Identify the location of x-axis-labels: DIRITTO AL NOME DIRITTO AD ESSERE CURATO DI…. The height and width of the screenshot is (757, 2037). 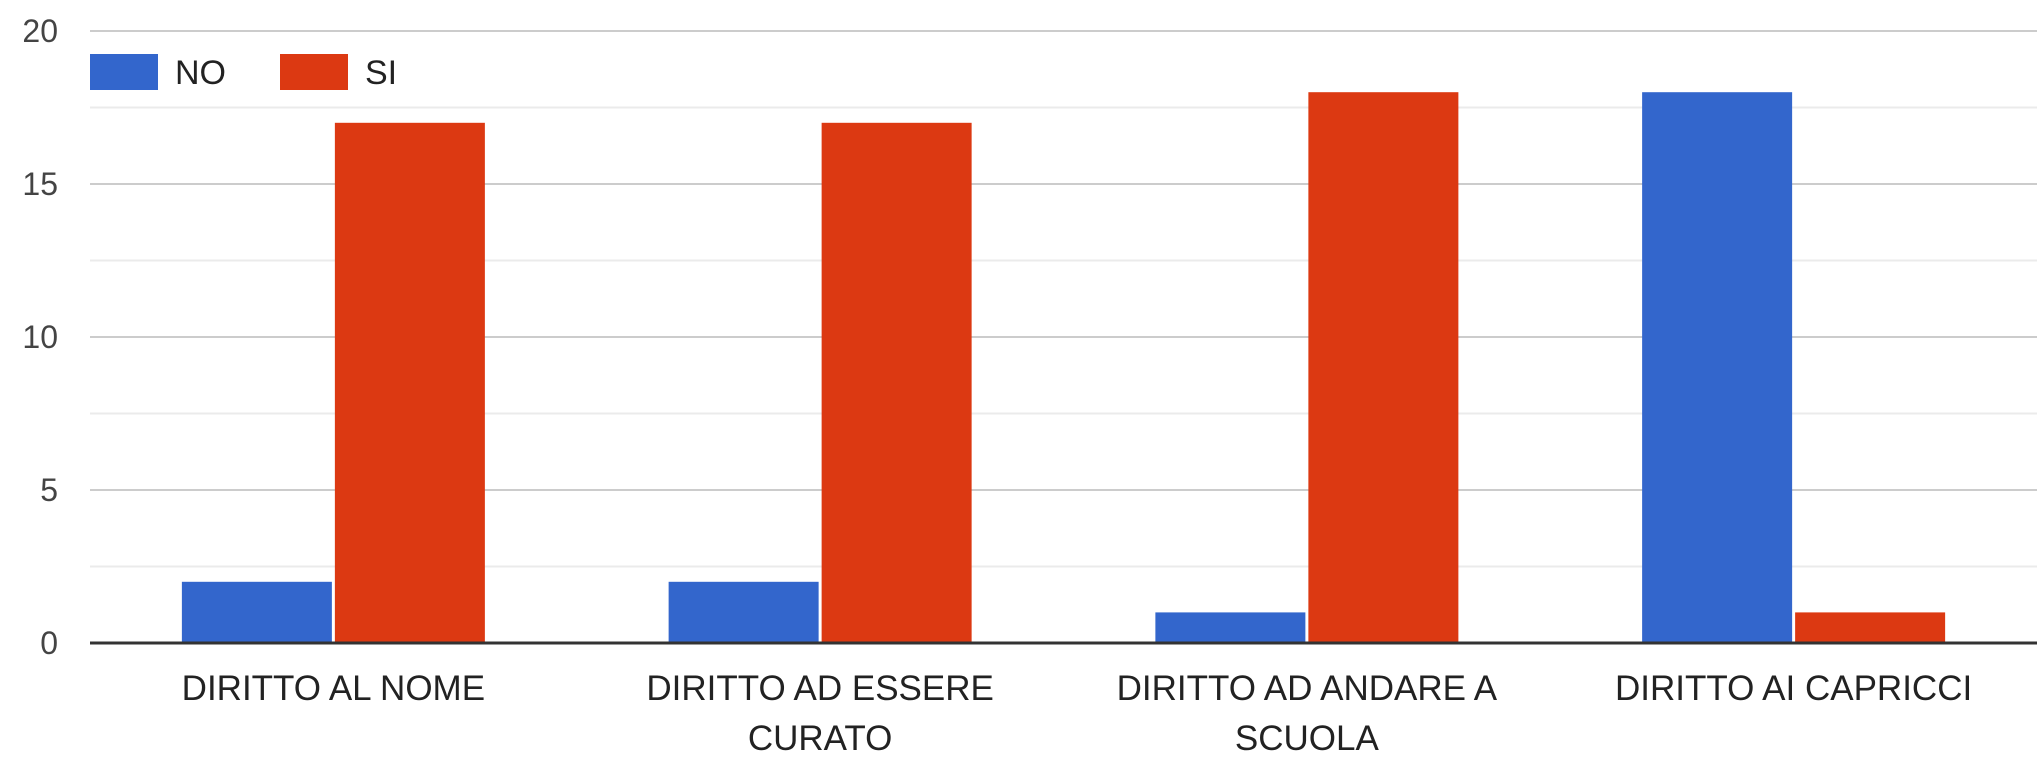
(1077, 713).